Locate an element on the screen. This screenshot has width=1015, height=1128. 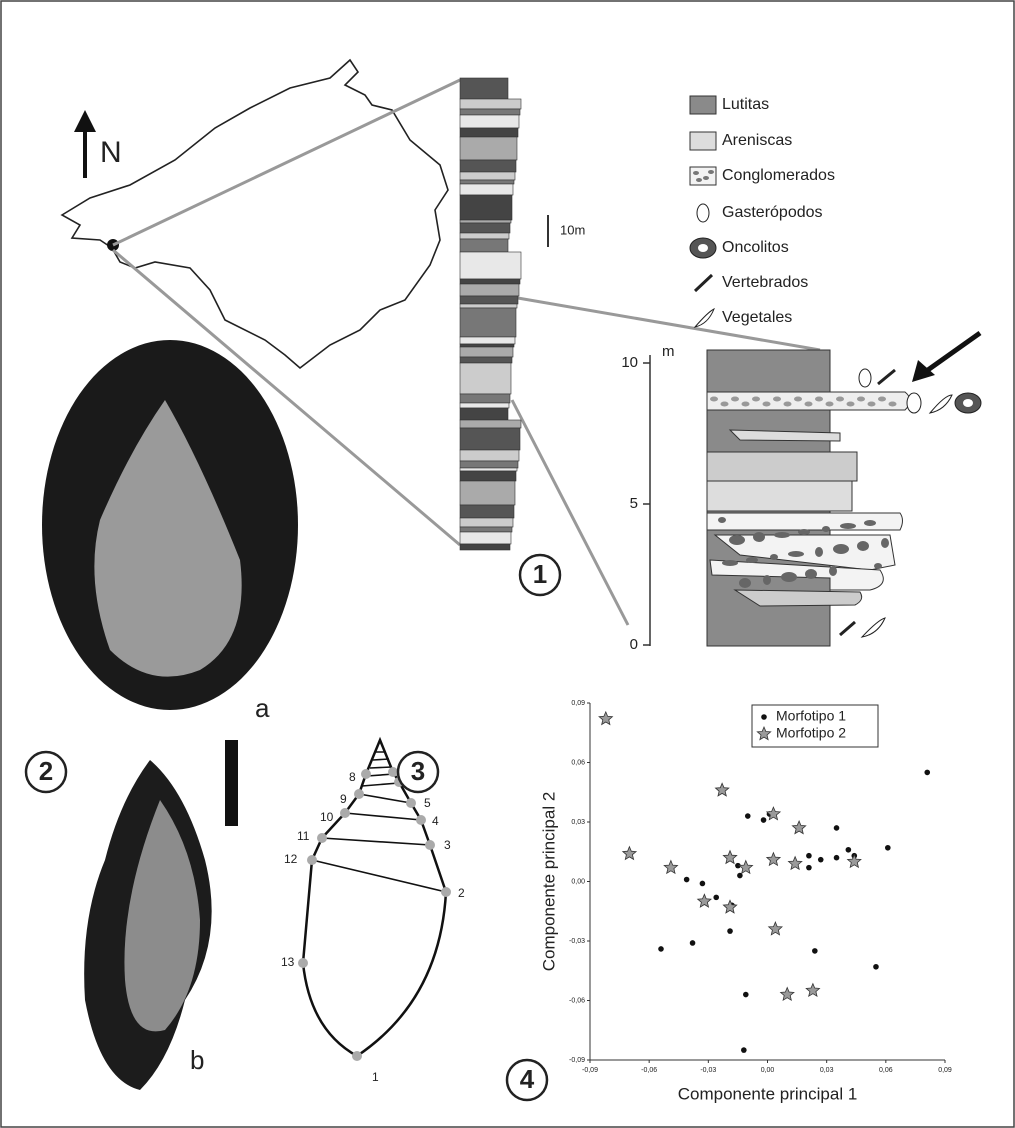
arrow-head is located at coordinates (923, 371).